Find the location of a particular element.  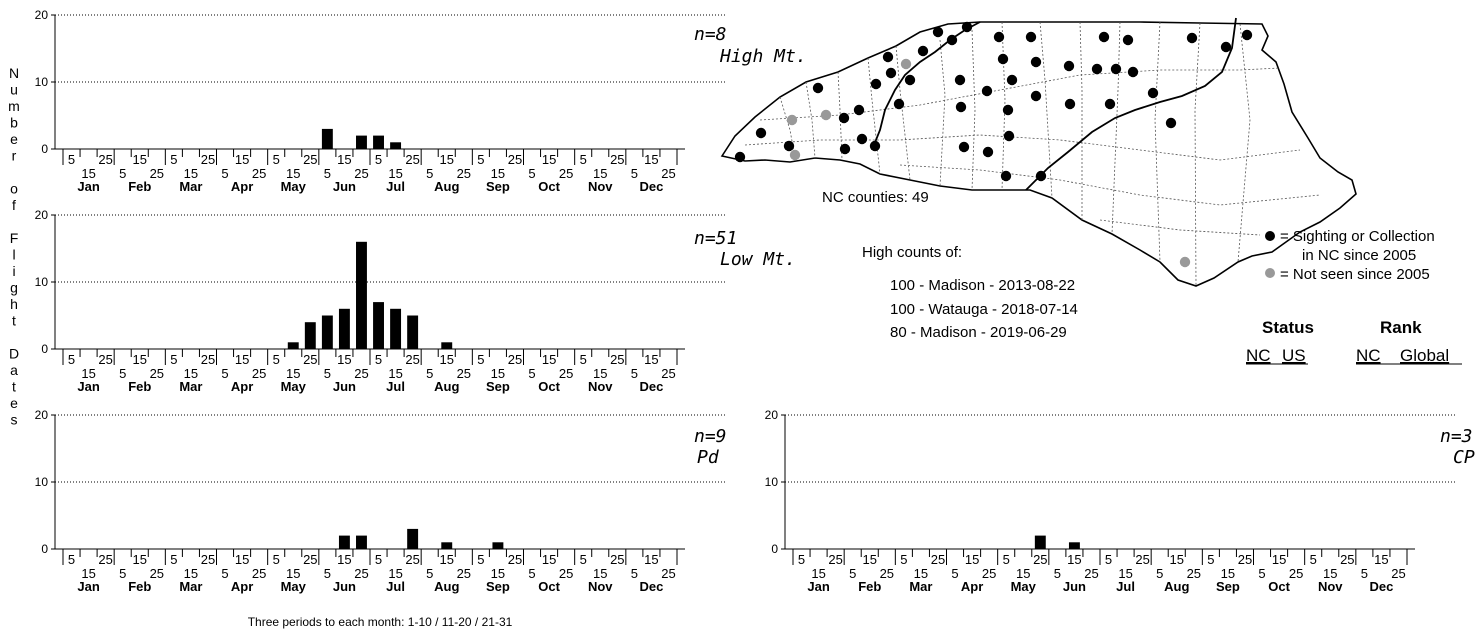

status-heading: Status is located at coordinates (1288, 327).